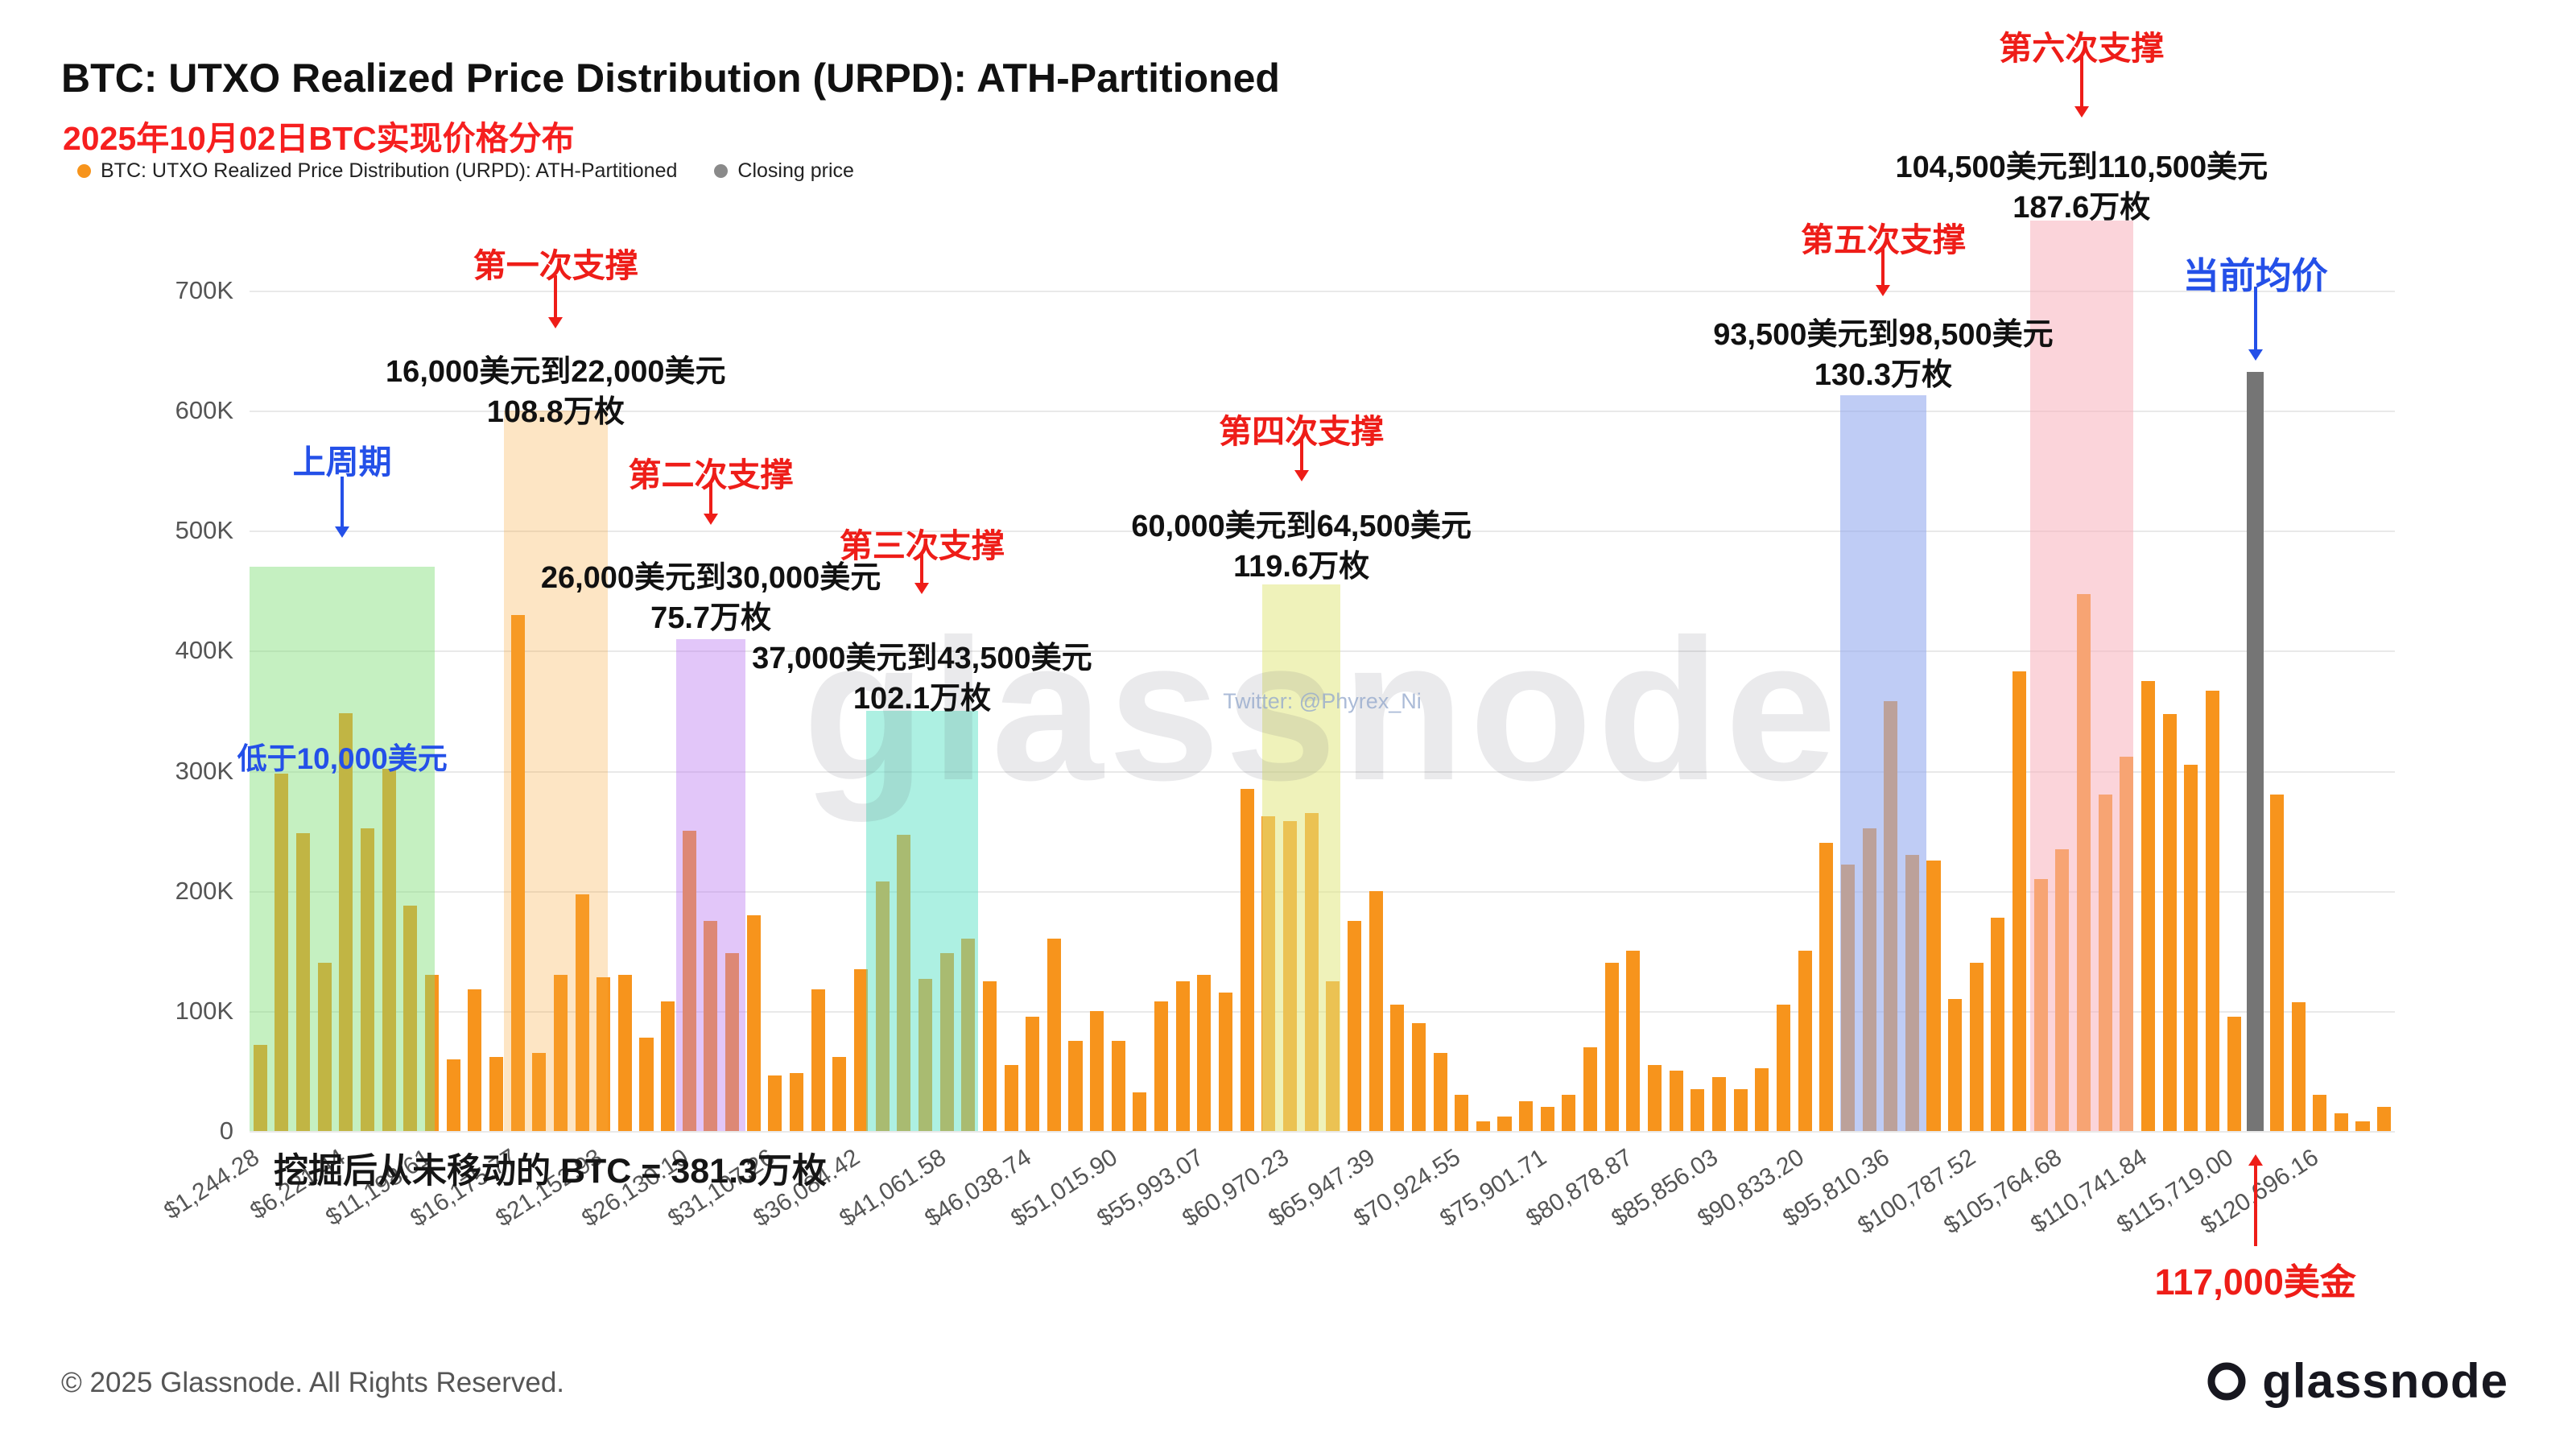  I want to click on page-subtitle: 2025年10月02日BTC实现价格分布, so click(319, 138).